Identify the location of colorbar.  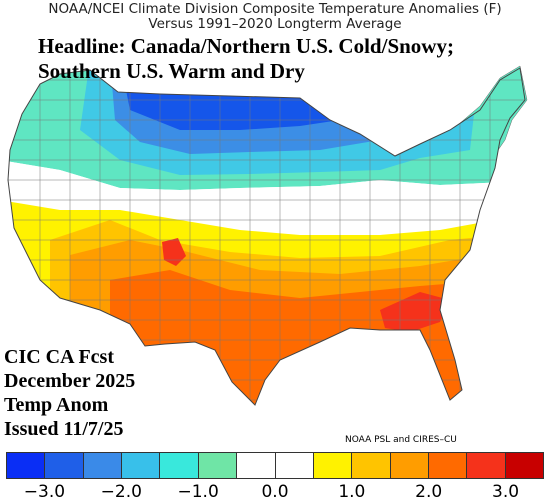
(275, 465).